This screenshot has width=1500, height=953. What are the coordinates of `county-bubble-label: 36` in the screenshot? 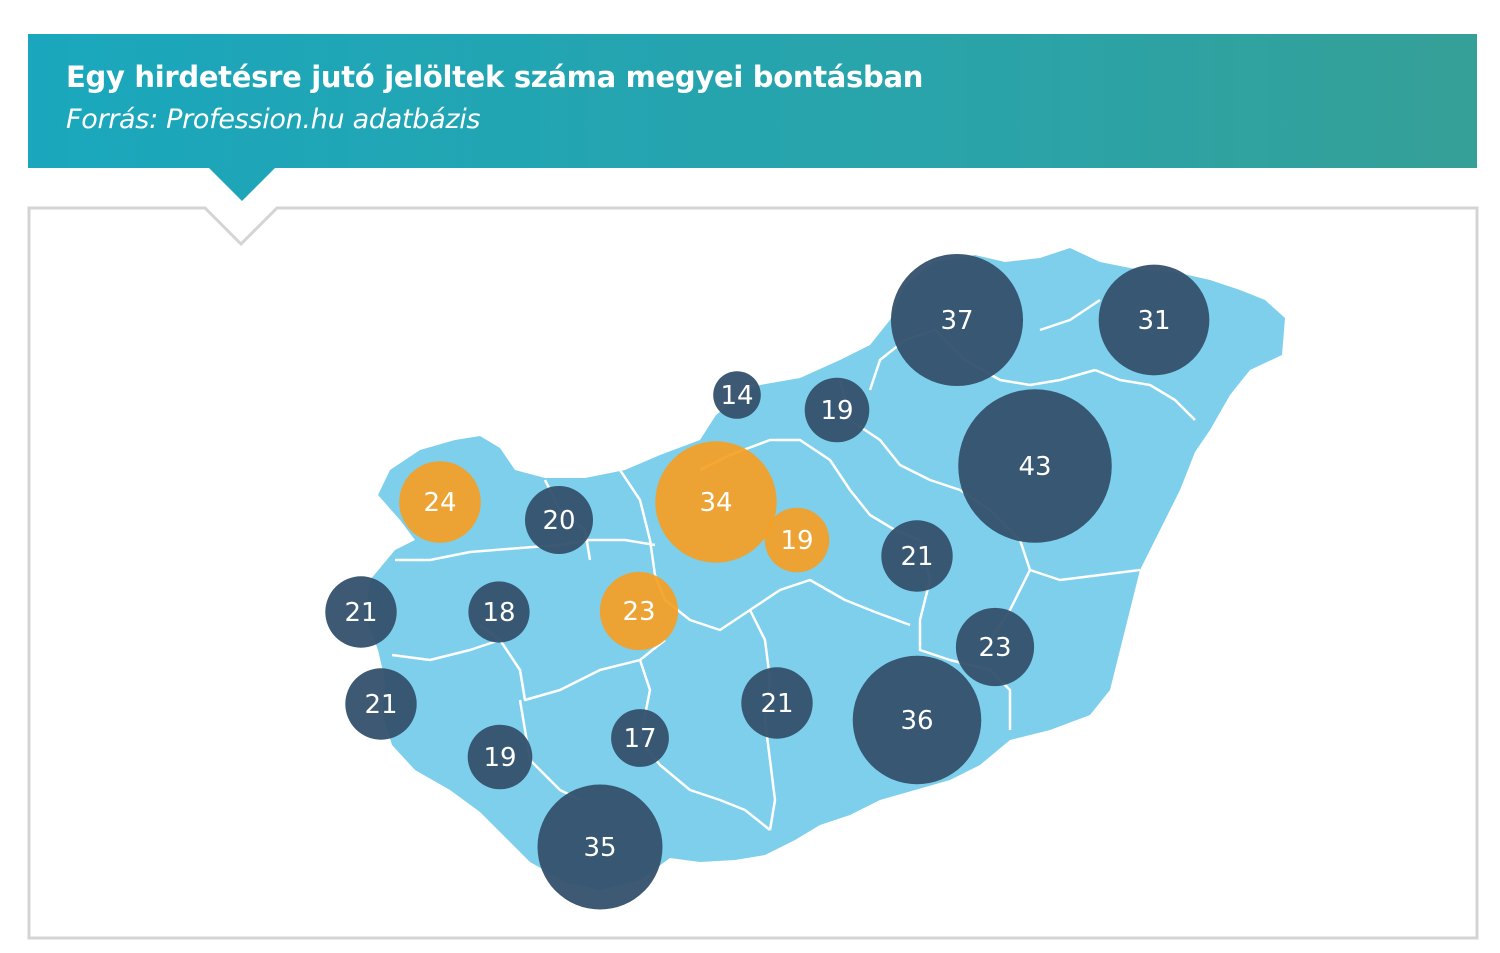 It's located at (916, 721).